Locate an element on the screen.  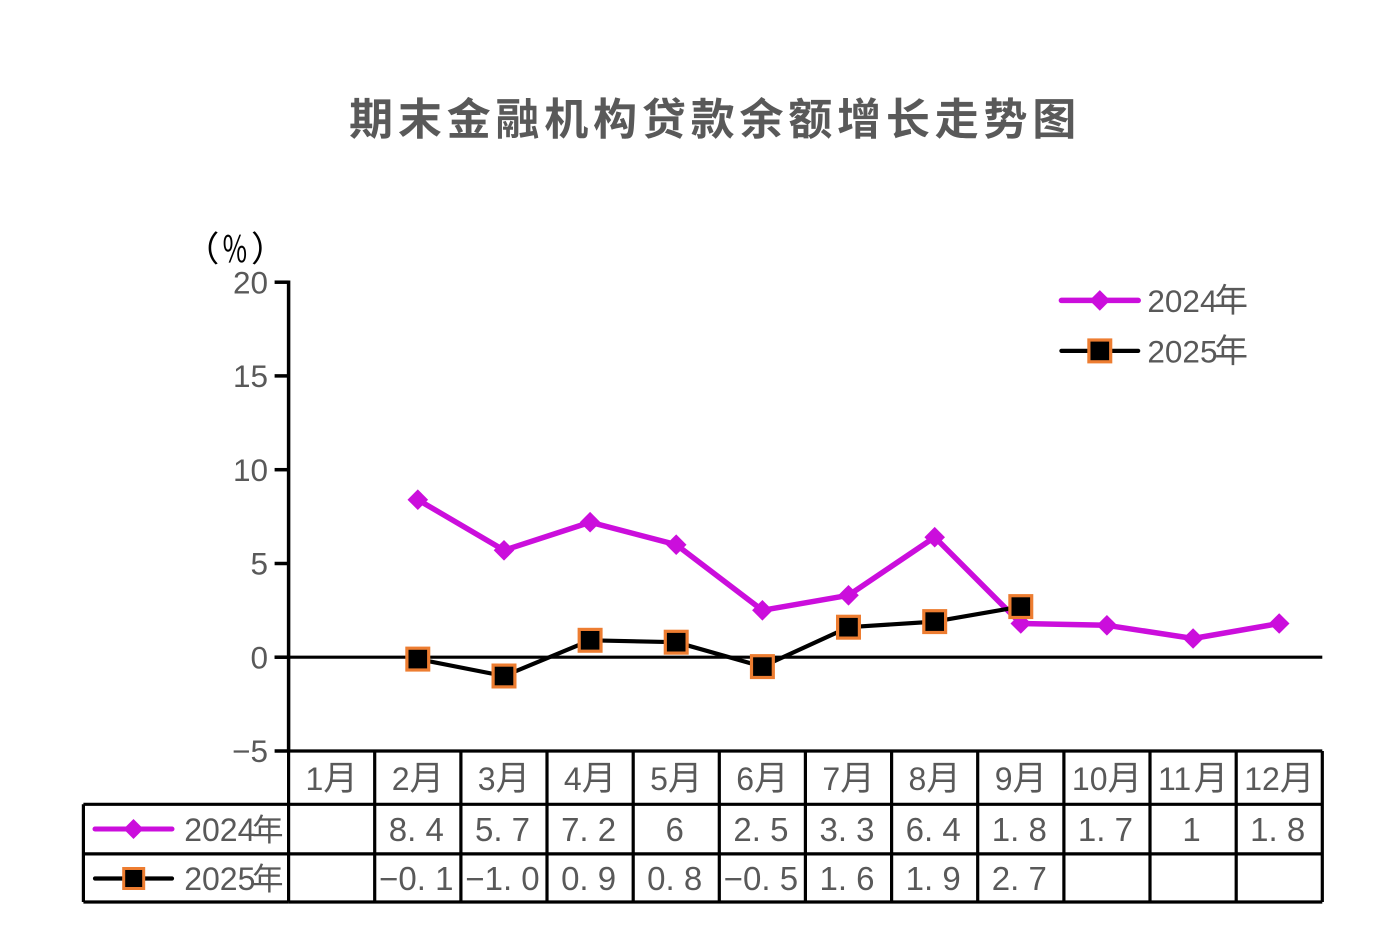
svg-text: 2. 5 is located at coordinates (760, 829).